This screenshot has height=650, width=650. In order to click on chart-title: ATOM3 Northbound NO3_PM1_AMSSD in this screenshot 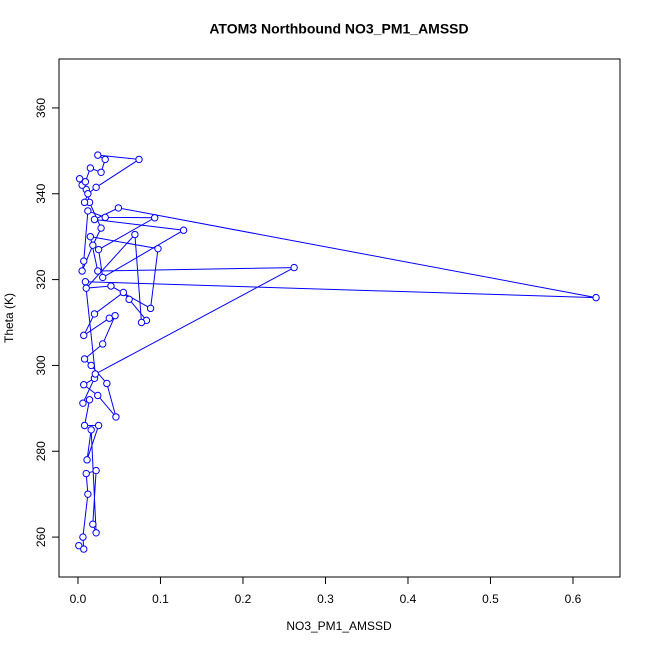, I will do `click(338, 29)`.